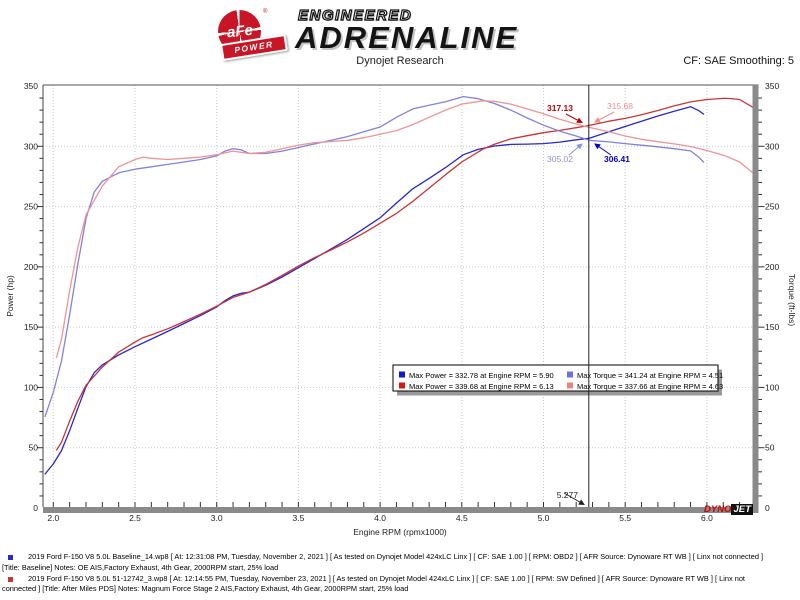 This screenshot has width=800, height=600. Describe the element at coordinates (570, 374) in the screenshot. I see `legend-swatch-baseline-torque` at that location.